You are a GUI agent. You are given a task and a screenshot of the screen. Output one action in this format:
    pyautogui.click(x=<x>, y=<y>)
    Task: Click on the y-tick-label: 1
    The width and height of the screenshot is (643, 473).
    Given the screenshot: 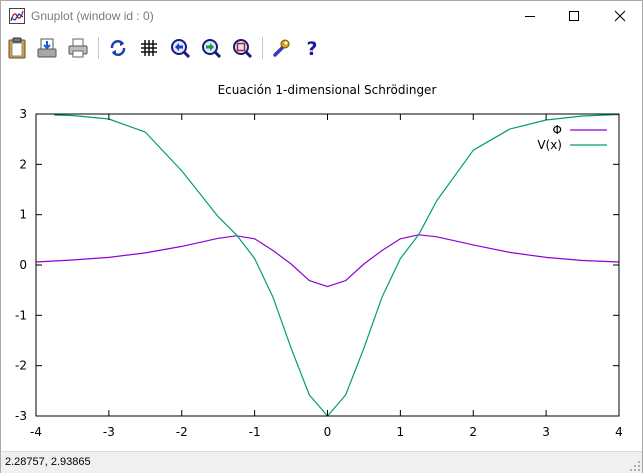 What is the action you would take?
    pyautogui.click(x=23, y=215)
    